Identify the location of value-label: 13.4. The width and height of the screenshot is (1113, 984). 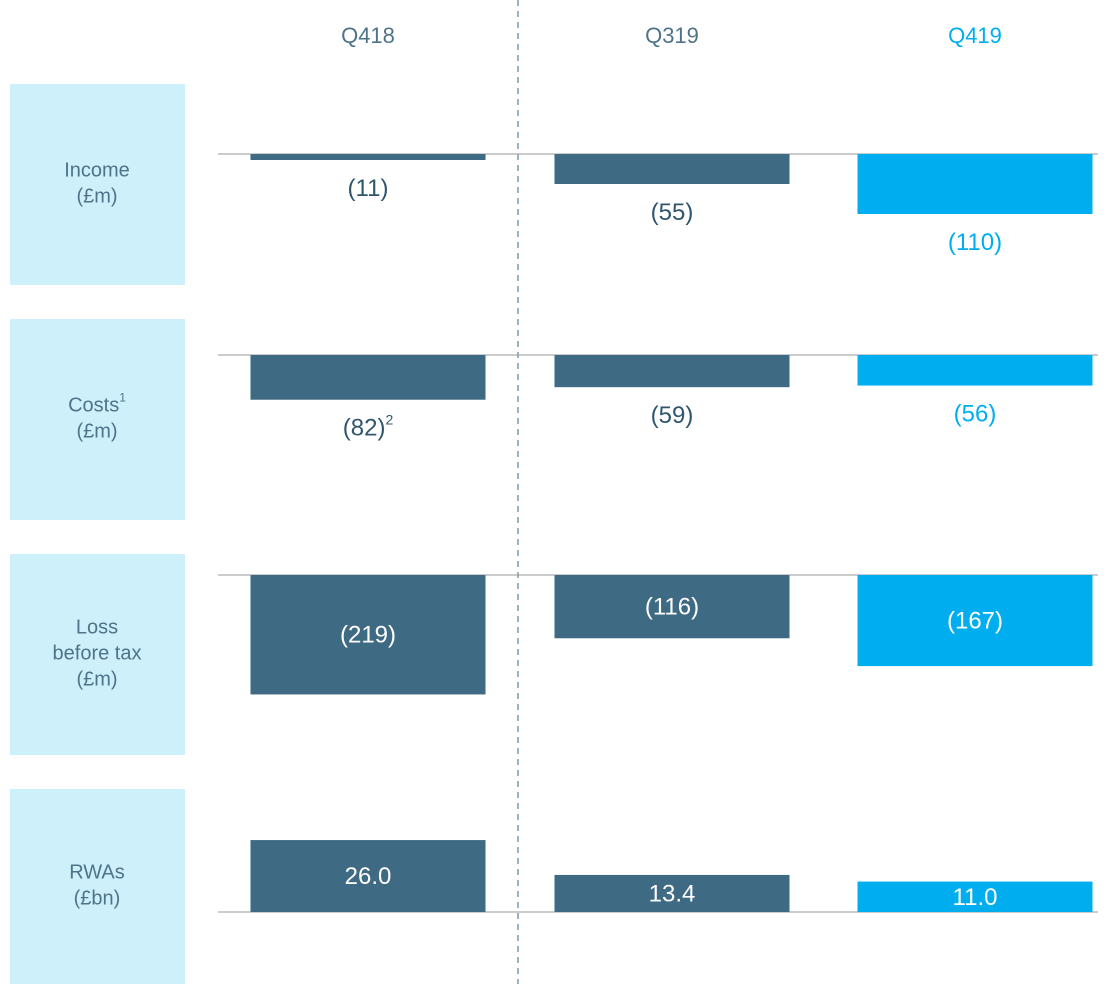
(672, 894).